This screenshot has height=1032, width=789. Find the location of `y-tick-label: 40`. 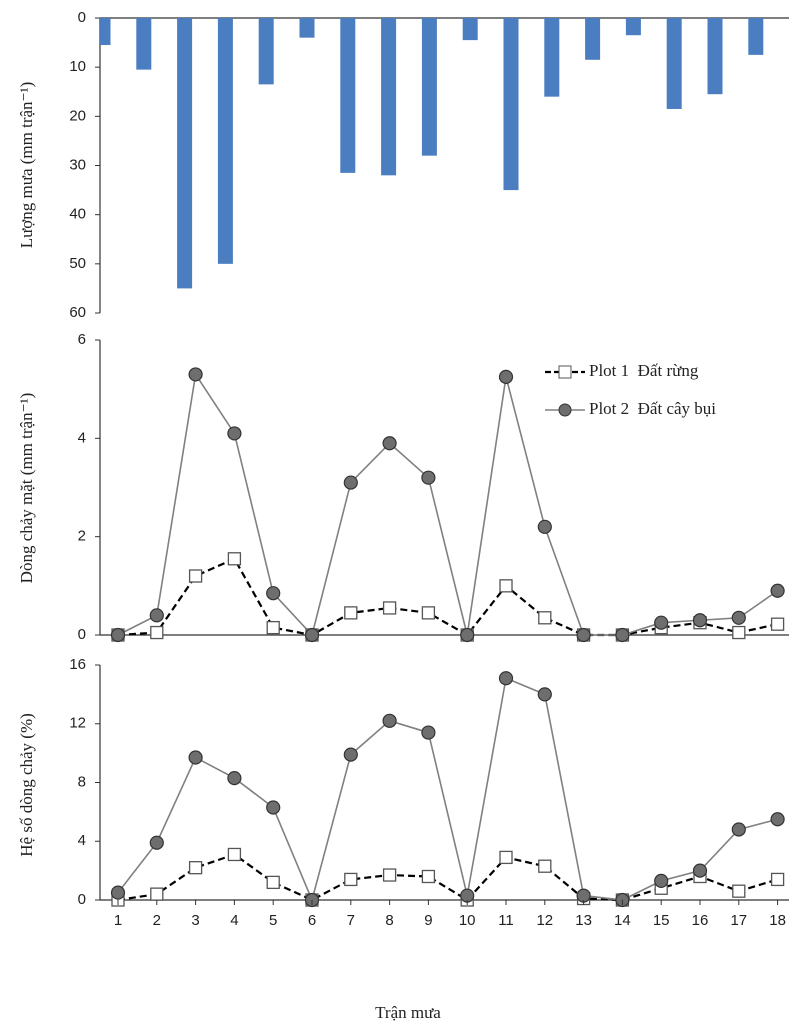

y-tick-label: 40 is located at coordinates (77, 214).